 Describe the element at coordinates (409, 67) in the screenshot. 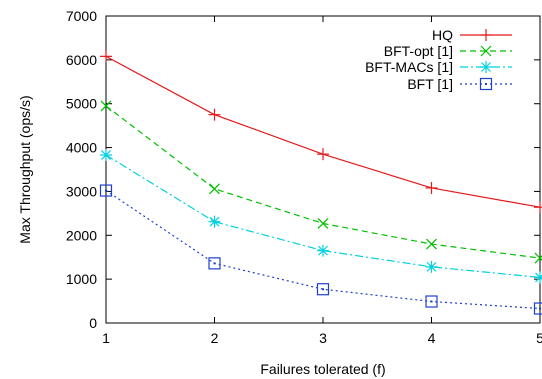

I see `legend-label: BFT-MACs [1]` at that location.